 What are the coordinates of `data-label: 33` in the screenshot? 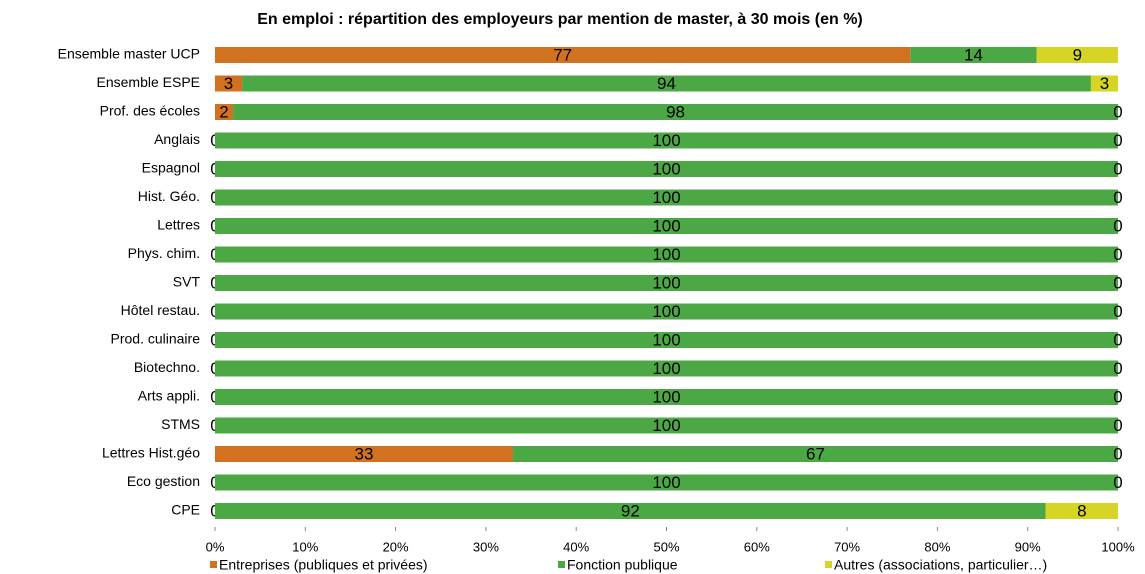 It's located at (364, 453).